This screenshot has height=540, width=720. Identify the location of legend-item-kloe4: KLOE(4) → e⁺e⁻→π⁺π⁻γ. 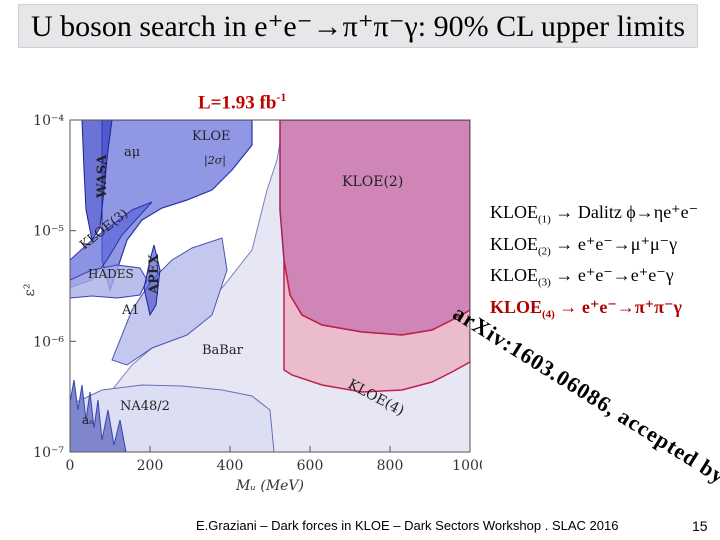
(594, 311).